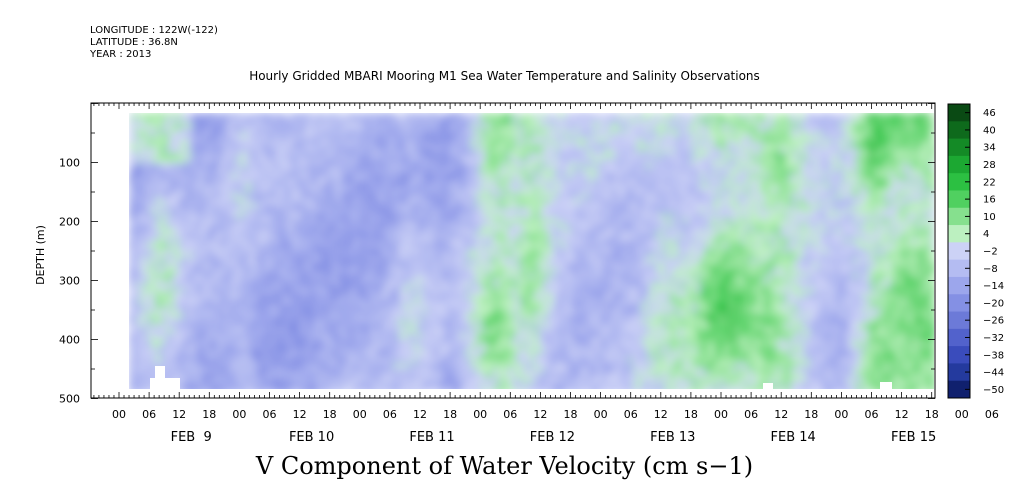 The image size is (1009, 504). Describe the element at coordinates (986, 234) in the screenshot. I see `colorbar-label: 4` at that location.